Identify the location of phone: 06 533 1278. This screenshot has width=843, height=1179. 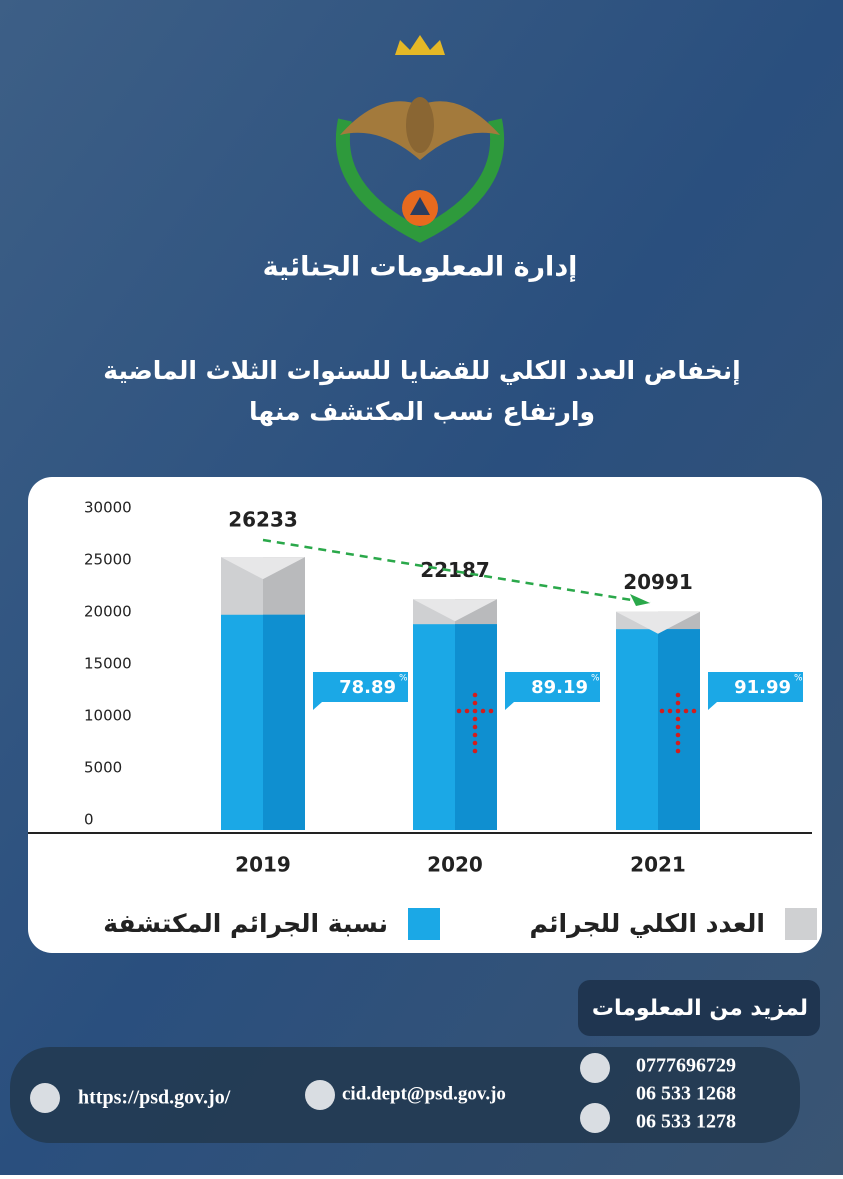
(686, 1122).